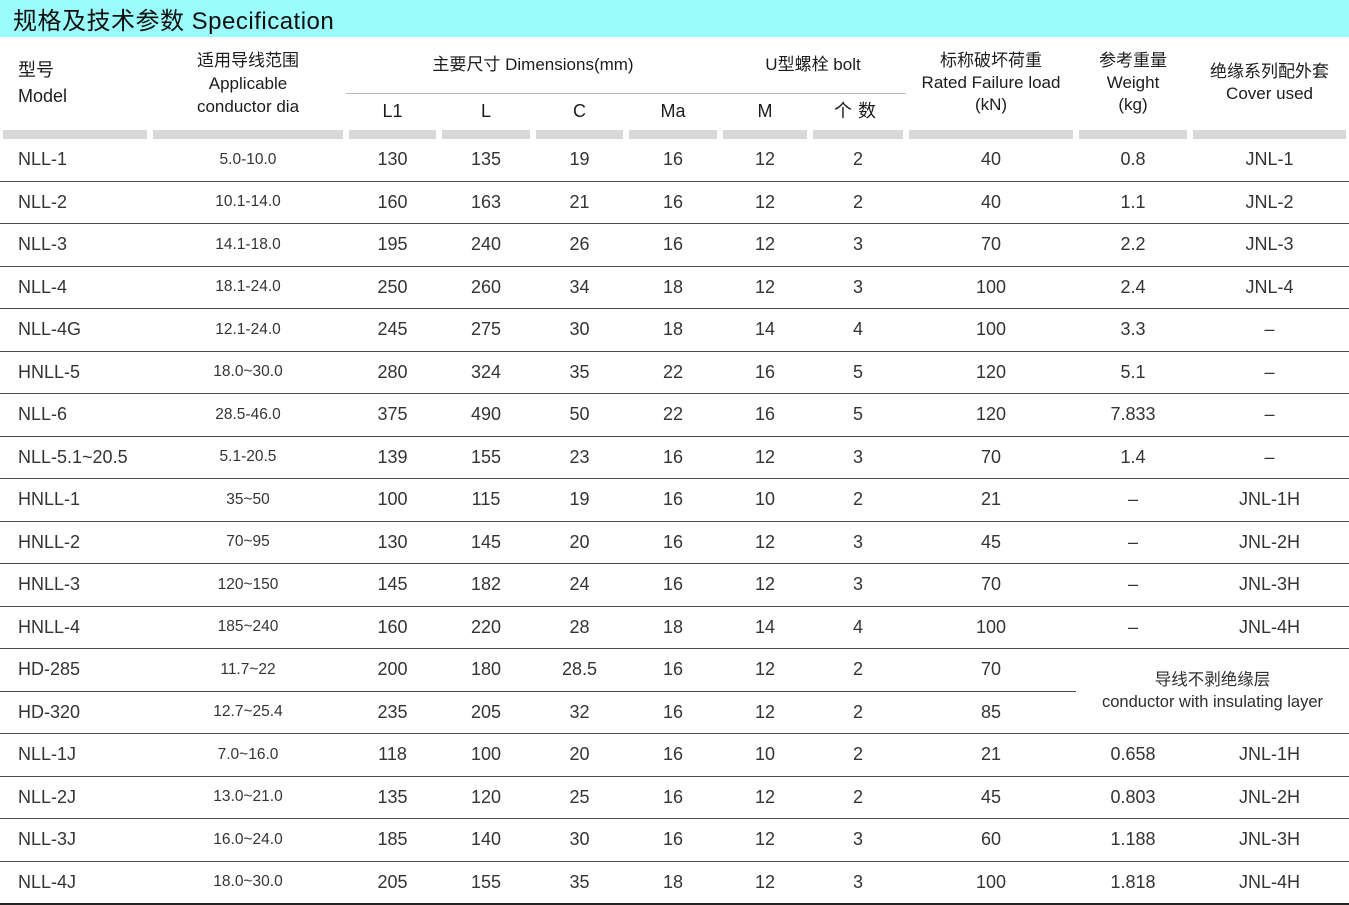 The height and width of the screenshot is (905, 1349). What do you see at coordinates (1133, 104) in the screenshot?
I see `col-header-weight-unit: (kg)` at bounding box center [1133, 104].